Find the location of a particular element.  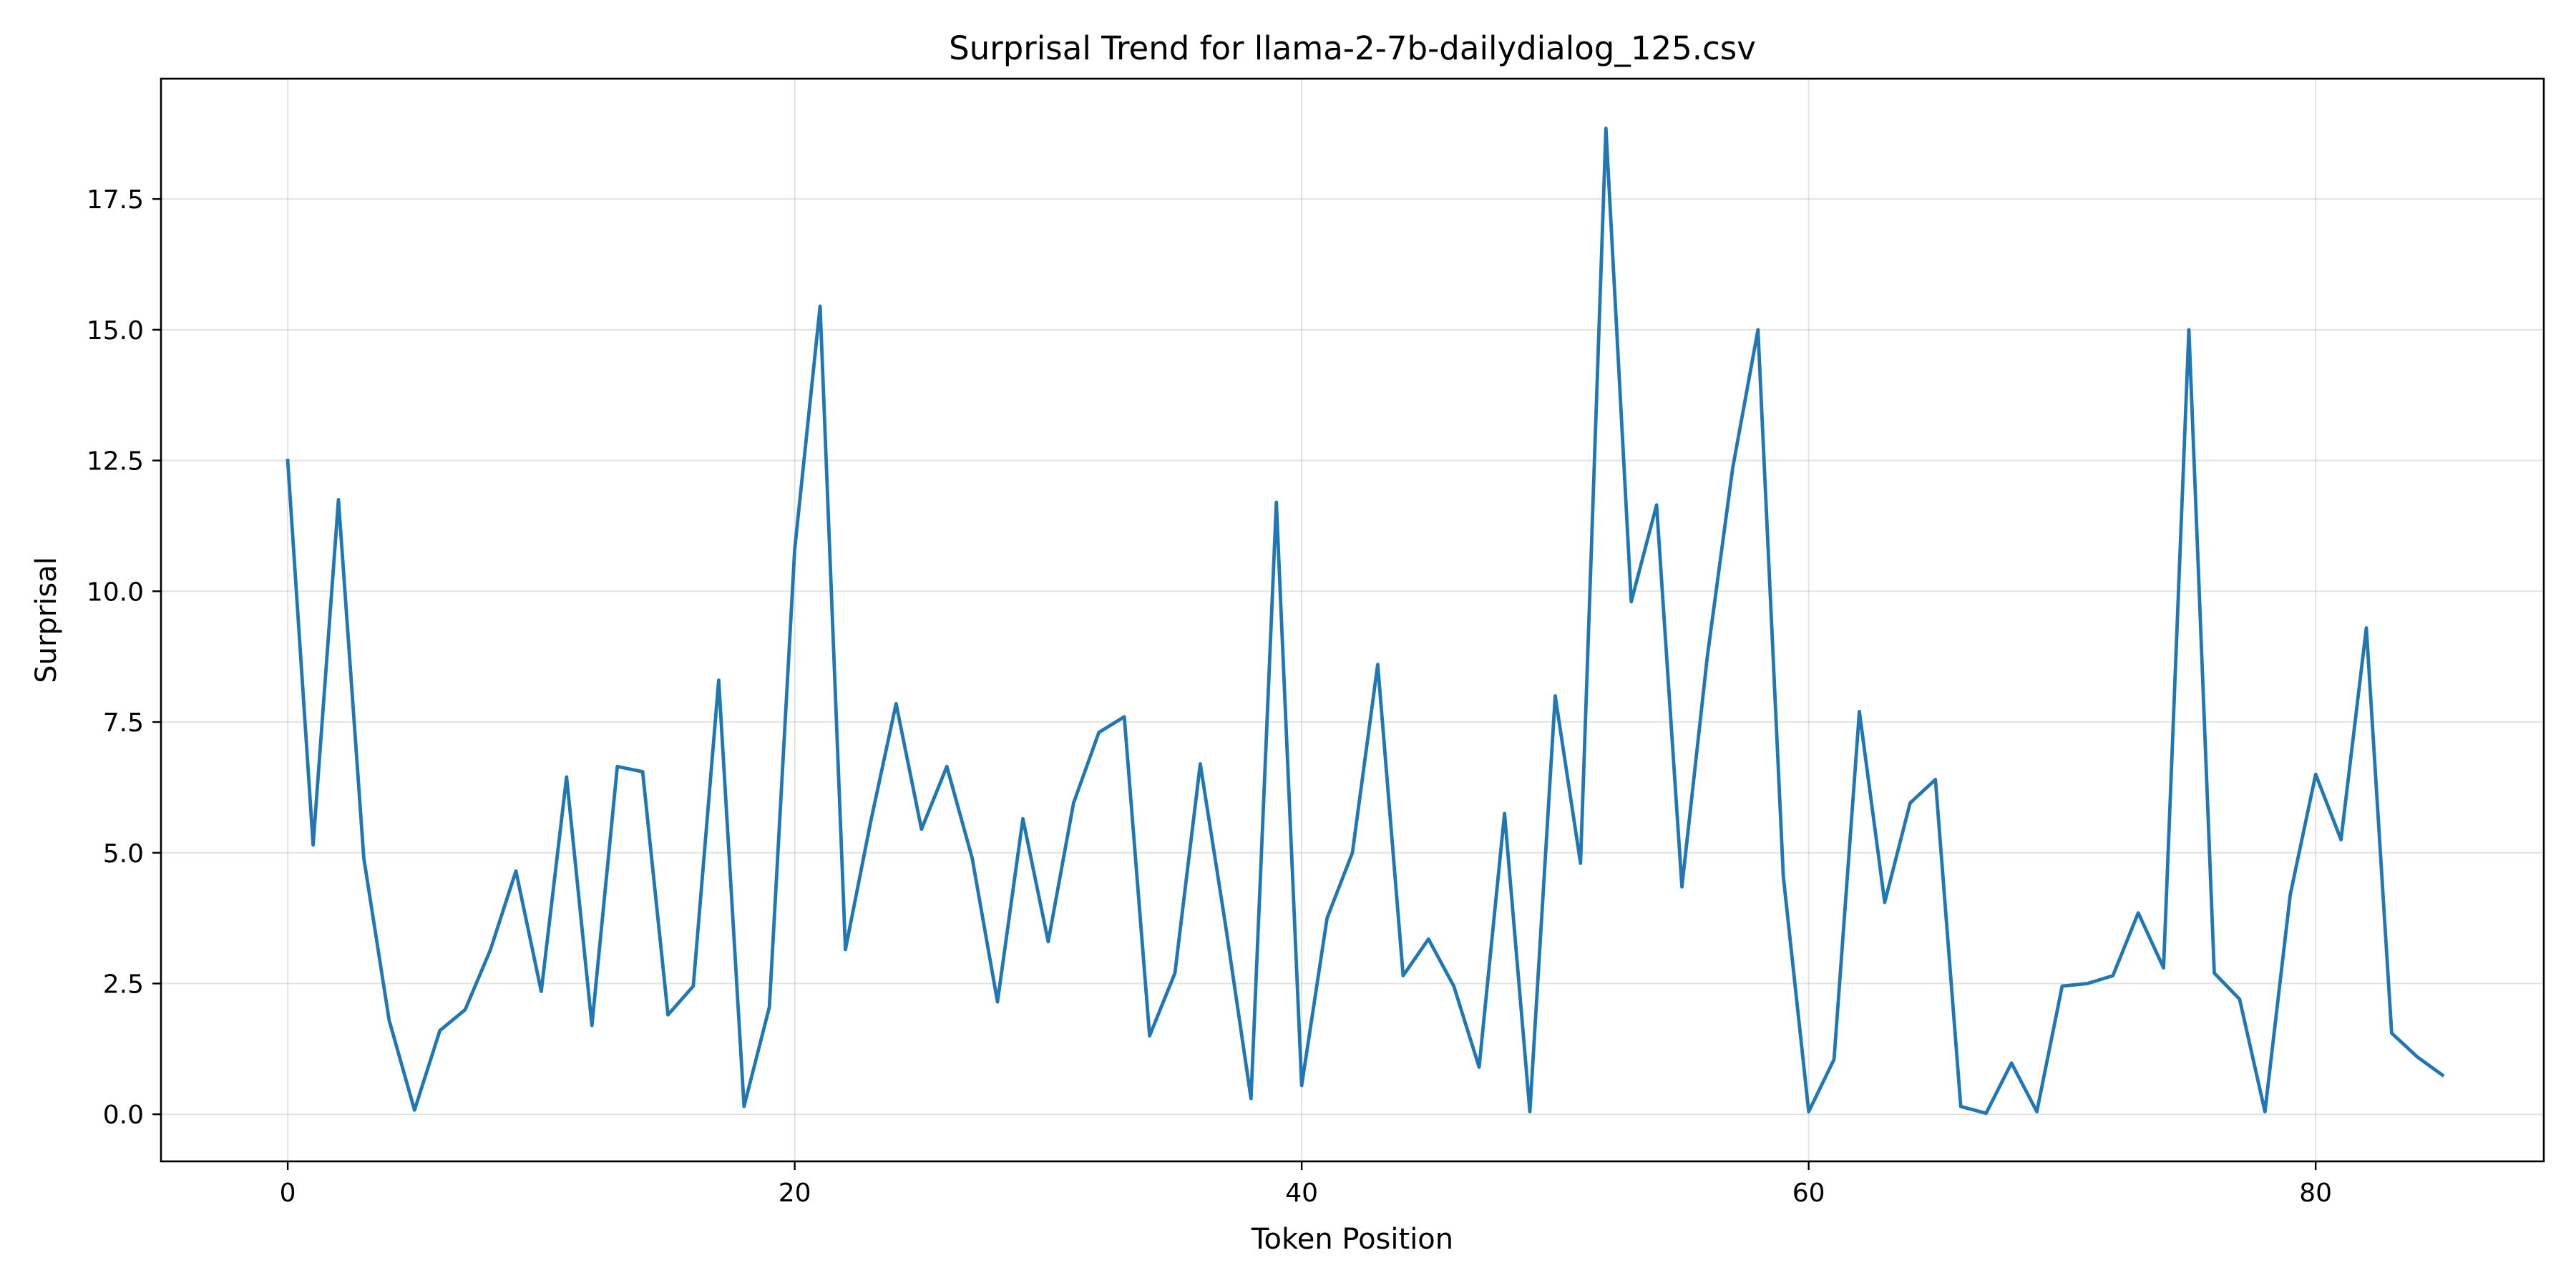

x-axis-label: Token Position is located at coordinates (1352, 1239).